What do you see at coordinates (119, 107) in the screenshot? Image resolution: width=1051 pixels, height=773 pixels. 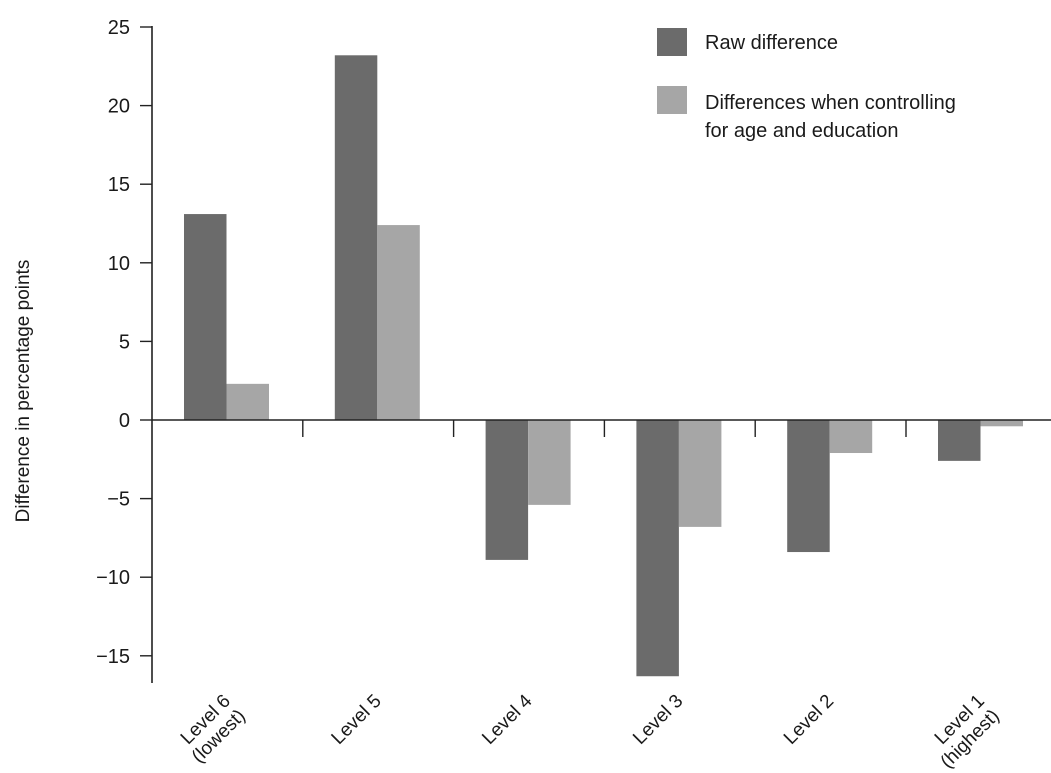 I see `y-tick-label: 20` at bounding box center [119, 107].